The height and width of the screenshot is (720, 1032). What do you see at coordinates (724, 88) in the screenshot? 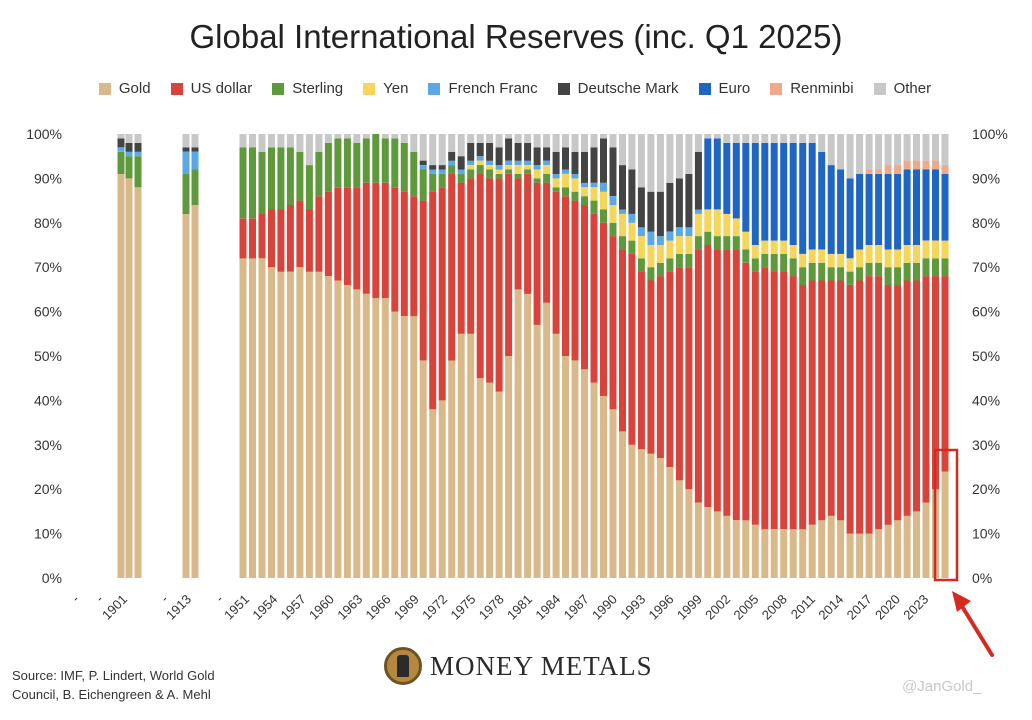
I see `legend-item-euro: Euro` at bounding box center [724, 88].